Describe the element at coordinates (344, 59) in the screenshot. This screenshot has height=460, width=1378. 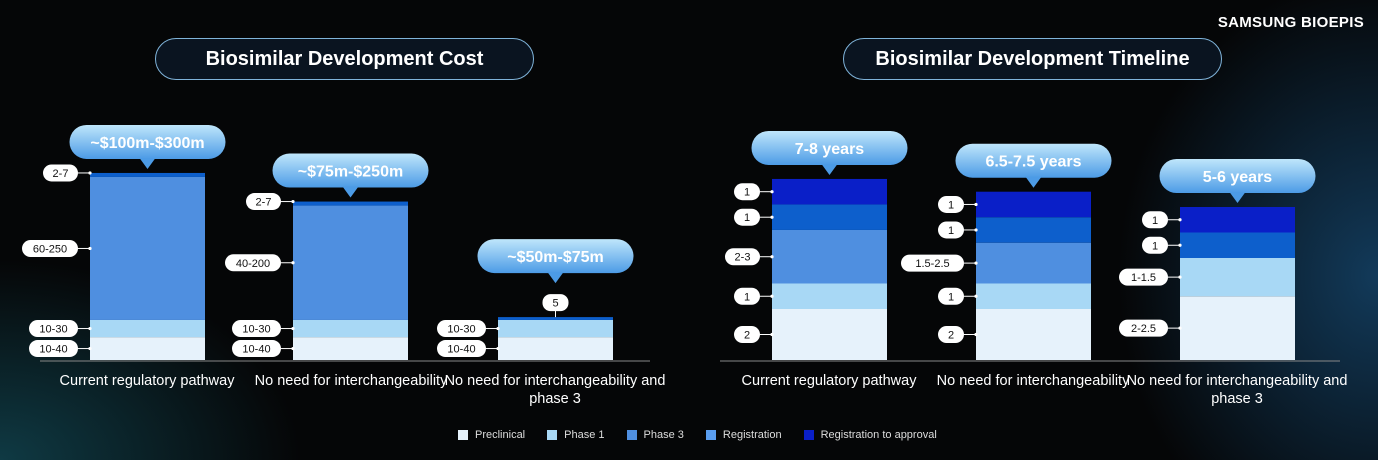
I see `cost-chart-title: Biosimilar Development Cost` at that location.